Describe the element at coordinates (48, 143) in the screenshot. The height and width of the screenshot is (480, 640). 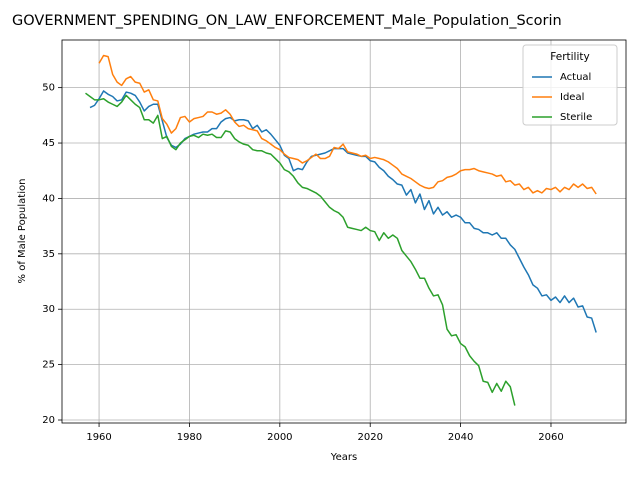
I see `y-tick-label: 45` at that location.